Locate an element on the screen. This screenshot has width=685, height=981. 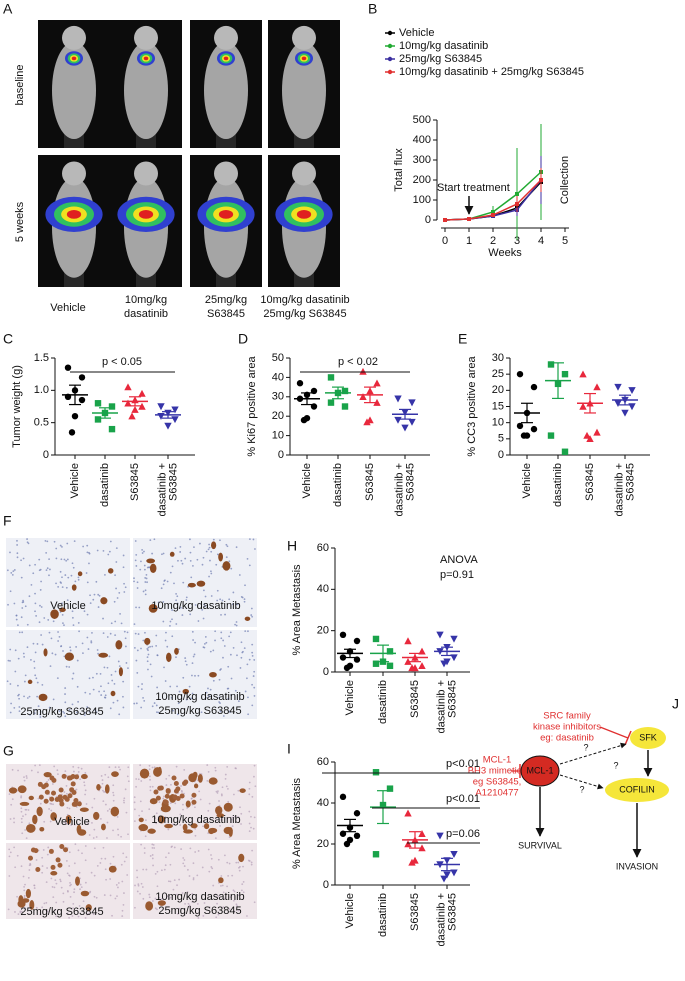
column-label: 10mg/kg dasatinib is located at coordinates (304, 300).